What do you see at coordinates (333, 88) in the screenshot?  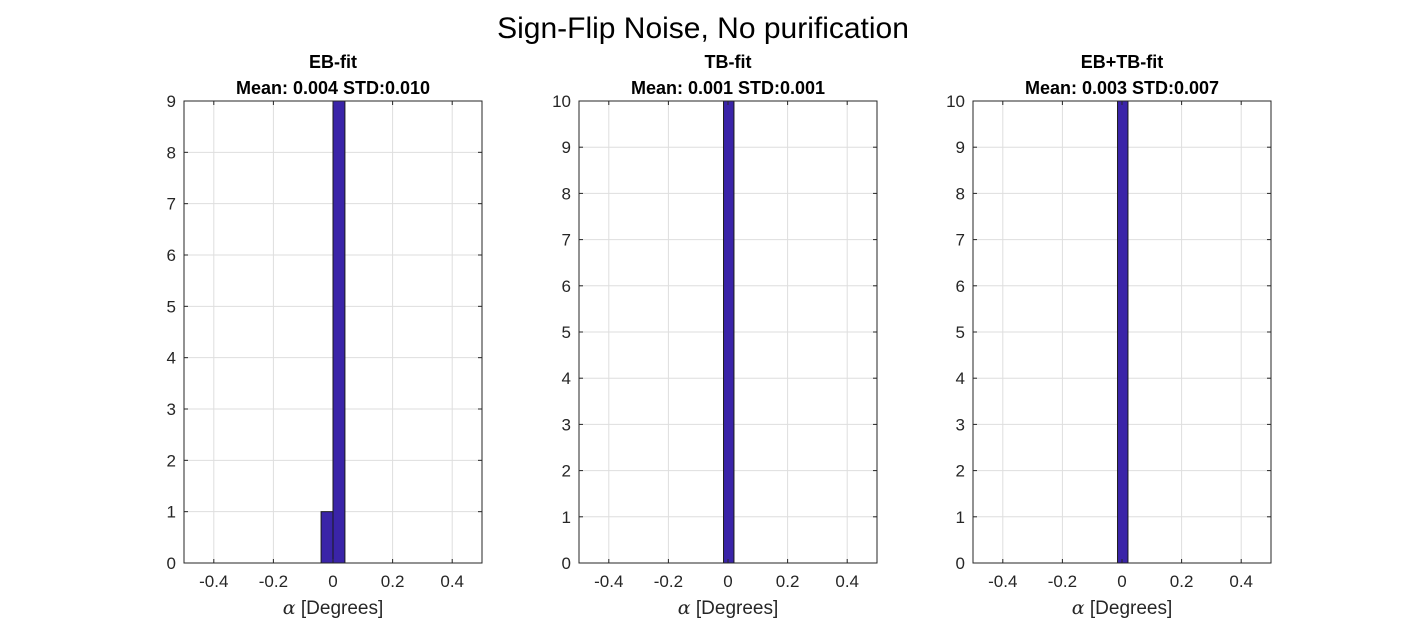 I see `panel-subtitle-stats: Mean: 0.004 STD:0.010` at bounding box center [333, 88].